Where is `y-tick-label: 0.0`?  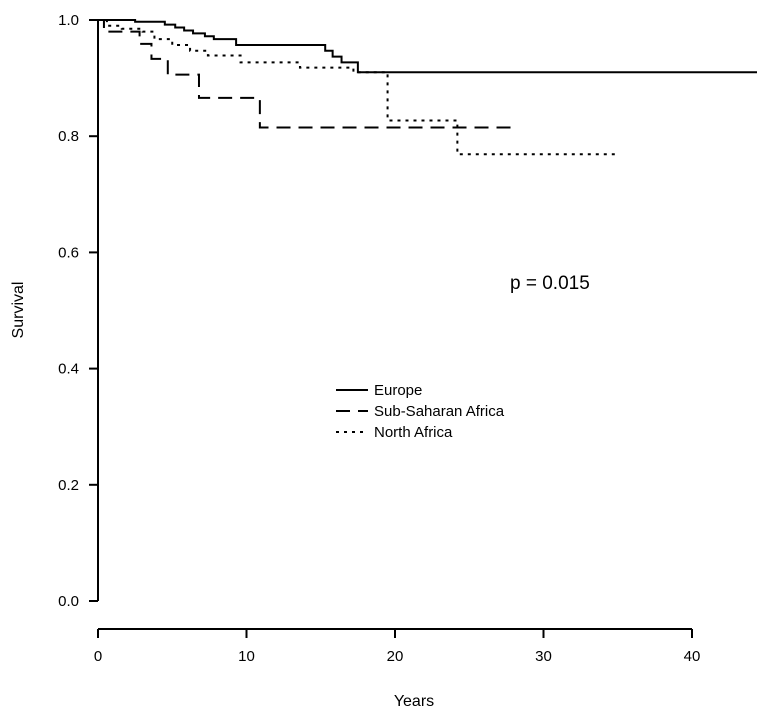
y-tick-label: 0.0 is located at coordinates (68, 601).